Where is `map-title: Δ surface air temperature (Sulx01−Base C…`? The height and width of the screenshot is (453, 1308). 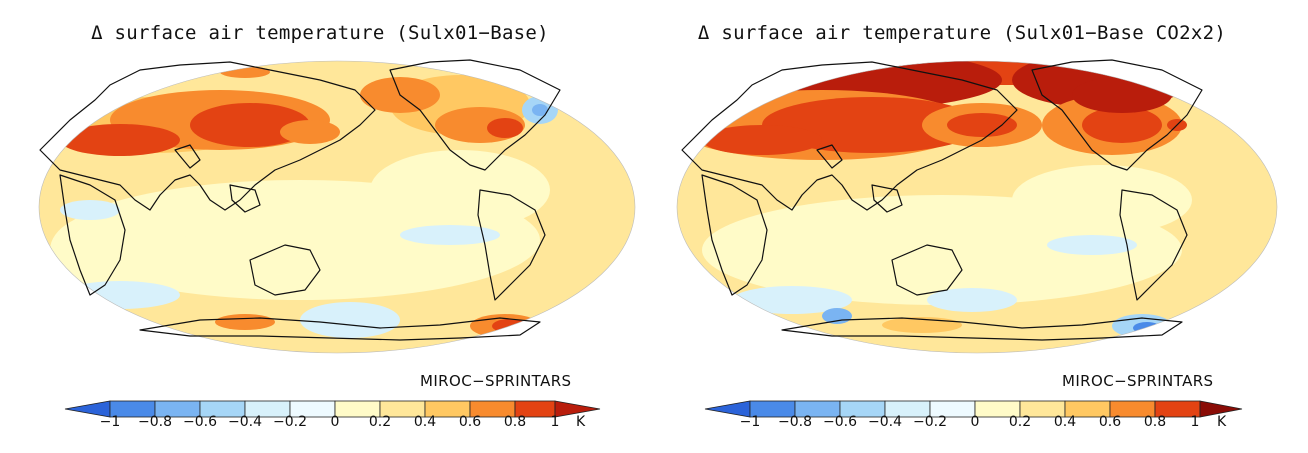 map-title: Δ surface air temperature (Sulx01−Base C… is located at coordinates (962, 33).